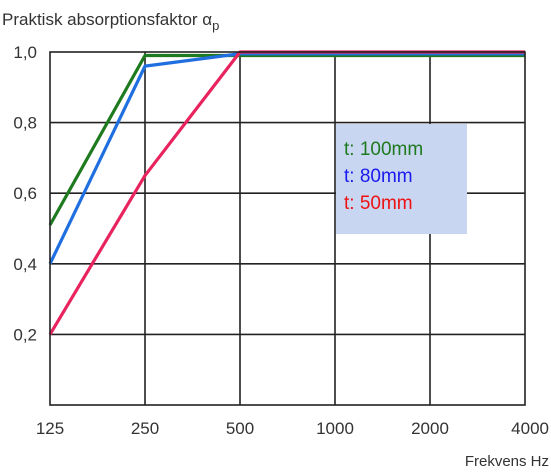  I want to click on chart-title-text: Praktisk absorptionsfaktor α, so click(107, 19).